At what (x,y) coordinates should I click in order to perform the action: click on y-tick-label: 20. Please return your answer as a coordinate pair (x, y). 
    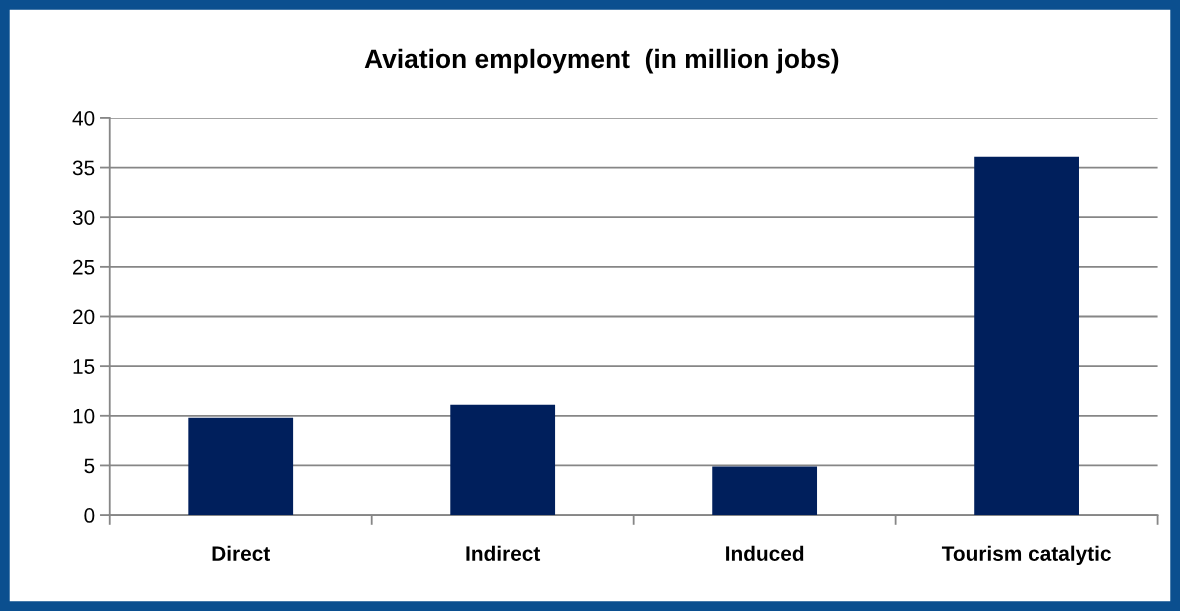
    Looking at the image, I should click on (84, 317).